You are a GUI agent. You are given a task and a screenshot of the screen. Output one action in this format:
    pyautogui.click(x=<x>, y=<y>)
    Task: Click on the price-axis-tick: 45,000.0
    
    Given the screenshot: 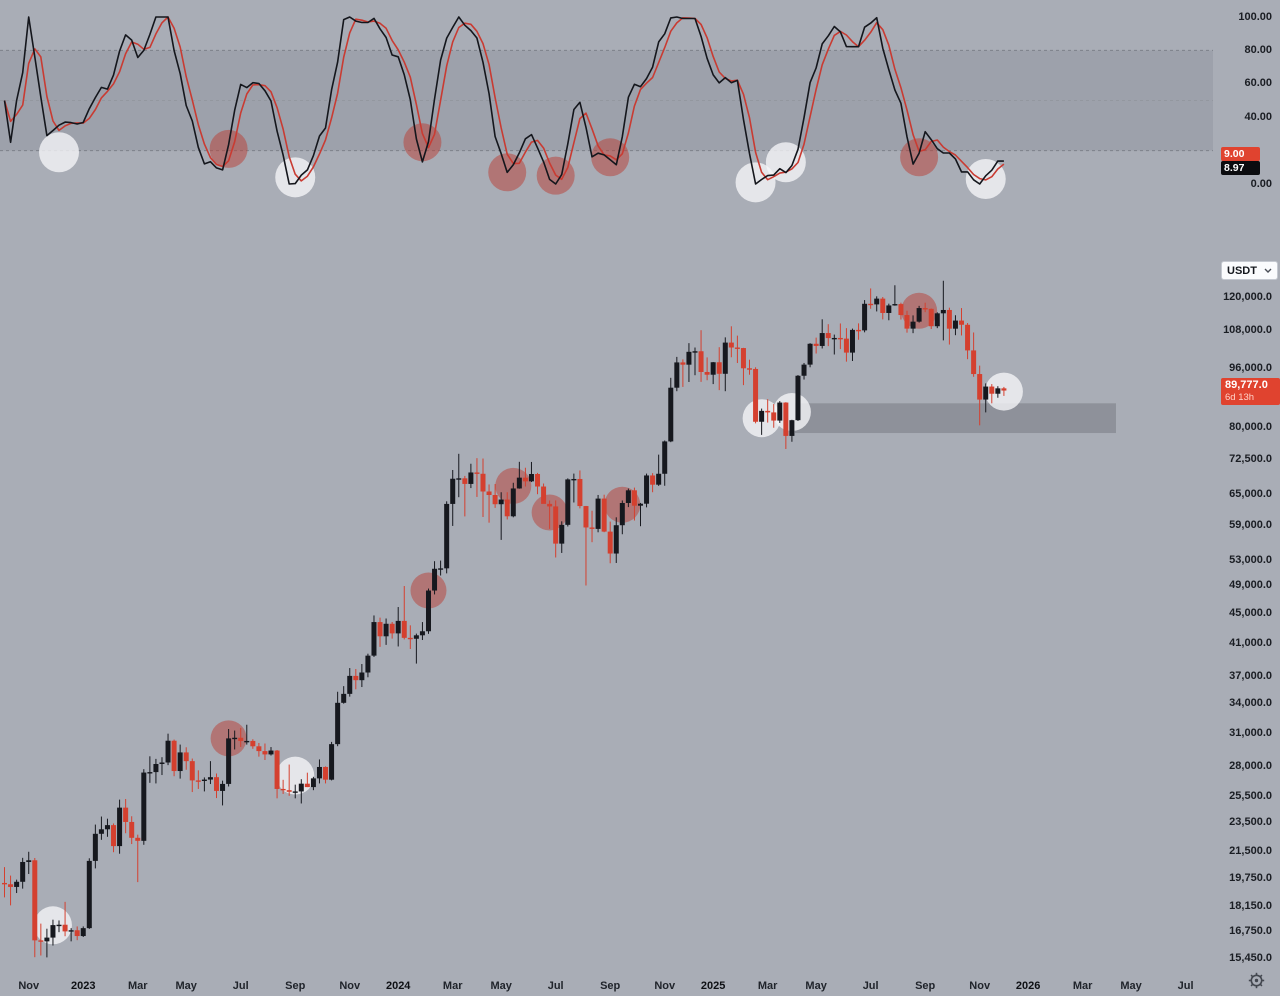 What is the action you would take?
    pyautogui.click(x=1250, y=612)
    